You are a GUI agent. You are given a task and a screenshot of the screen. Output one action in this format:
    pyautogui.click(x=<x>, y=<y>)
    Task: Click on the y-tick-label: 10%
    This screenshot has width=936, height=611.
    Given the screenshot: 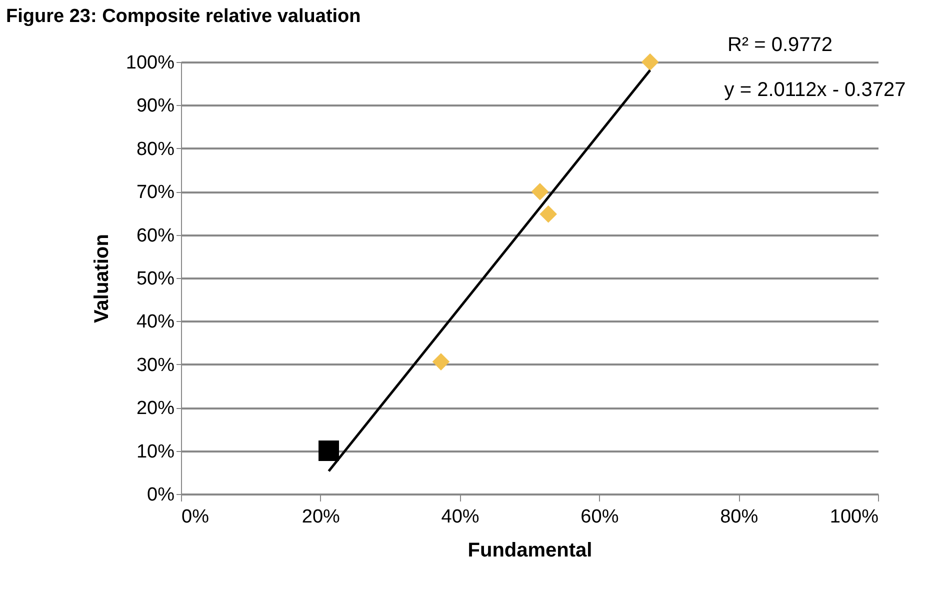 What is the action you would take?
    pyautogui.click(x=155, y=451)
    